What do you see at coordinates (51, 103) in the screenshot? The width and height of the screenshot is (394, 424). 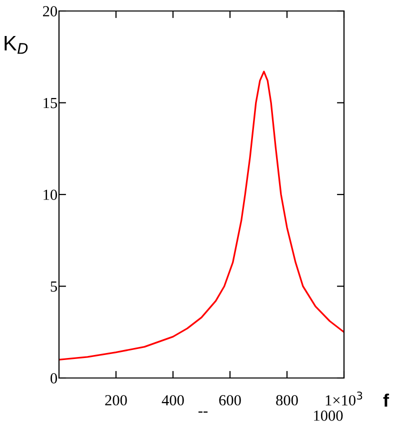 I see `y-tick-label: 15` at bounding box center [51, 103].